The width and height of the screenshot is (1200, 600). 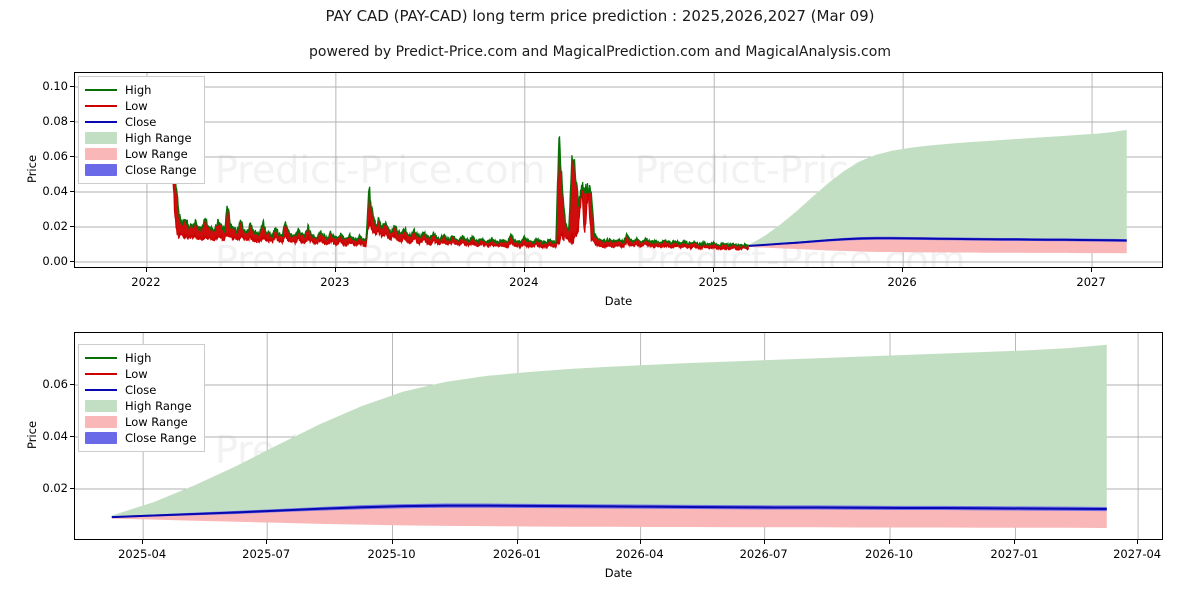 I want to click on x-axis-tick-label: 2026-10, so click(x=889, y=554).